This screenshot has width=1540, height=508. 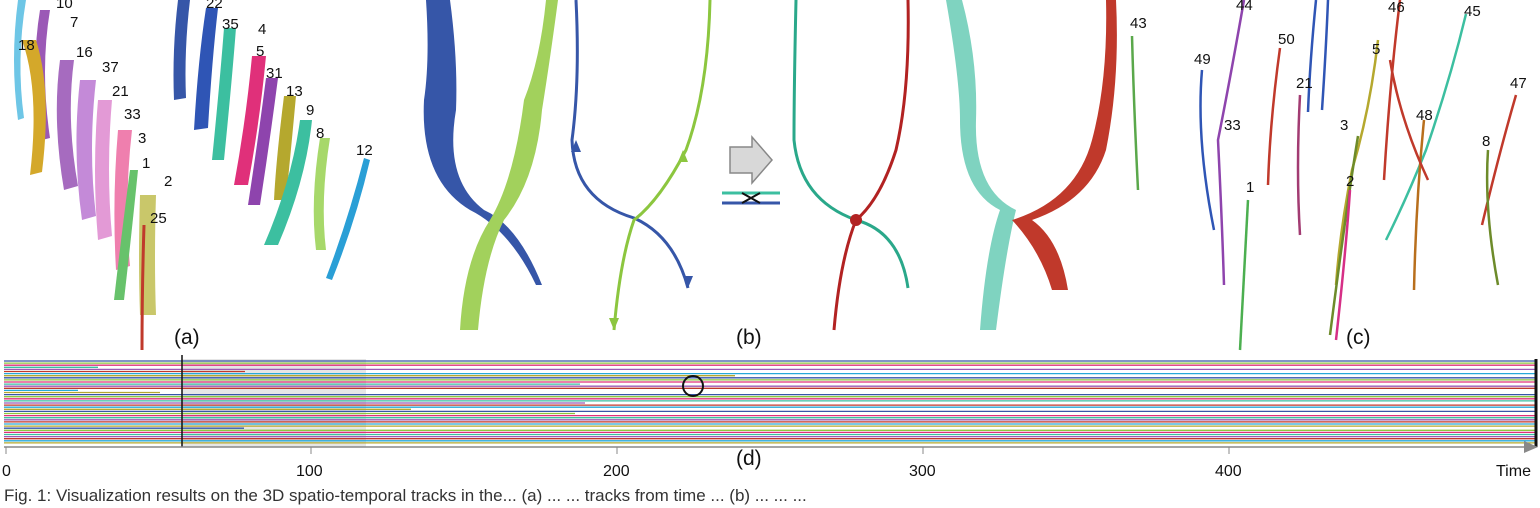 What do you see at coordinates (922, 471) in the screenshot?
I see `x-tick-label: 300` at bounding box center [922, 471].